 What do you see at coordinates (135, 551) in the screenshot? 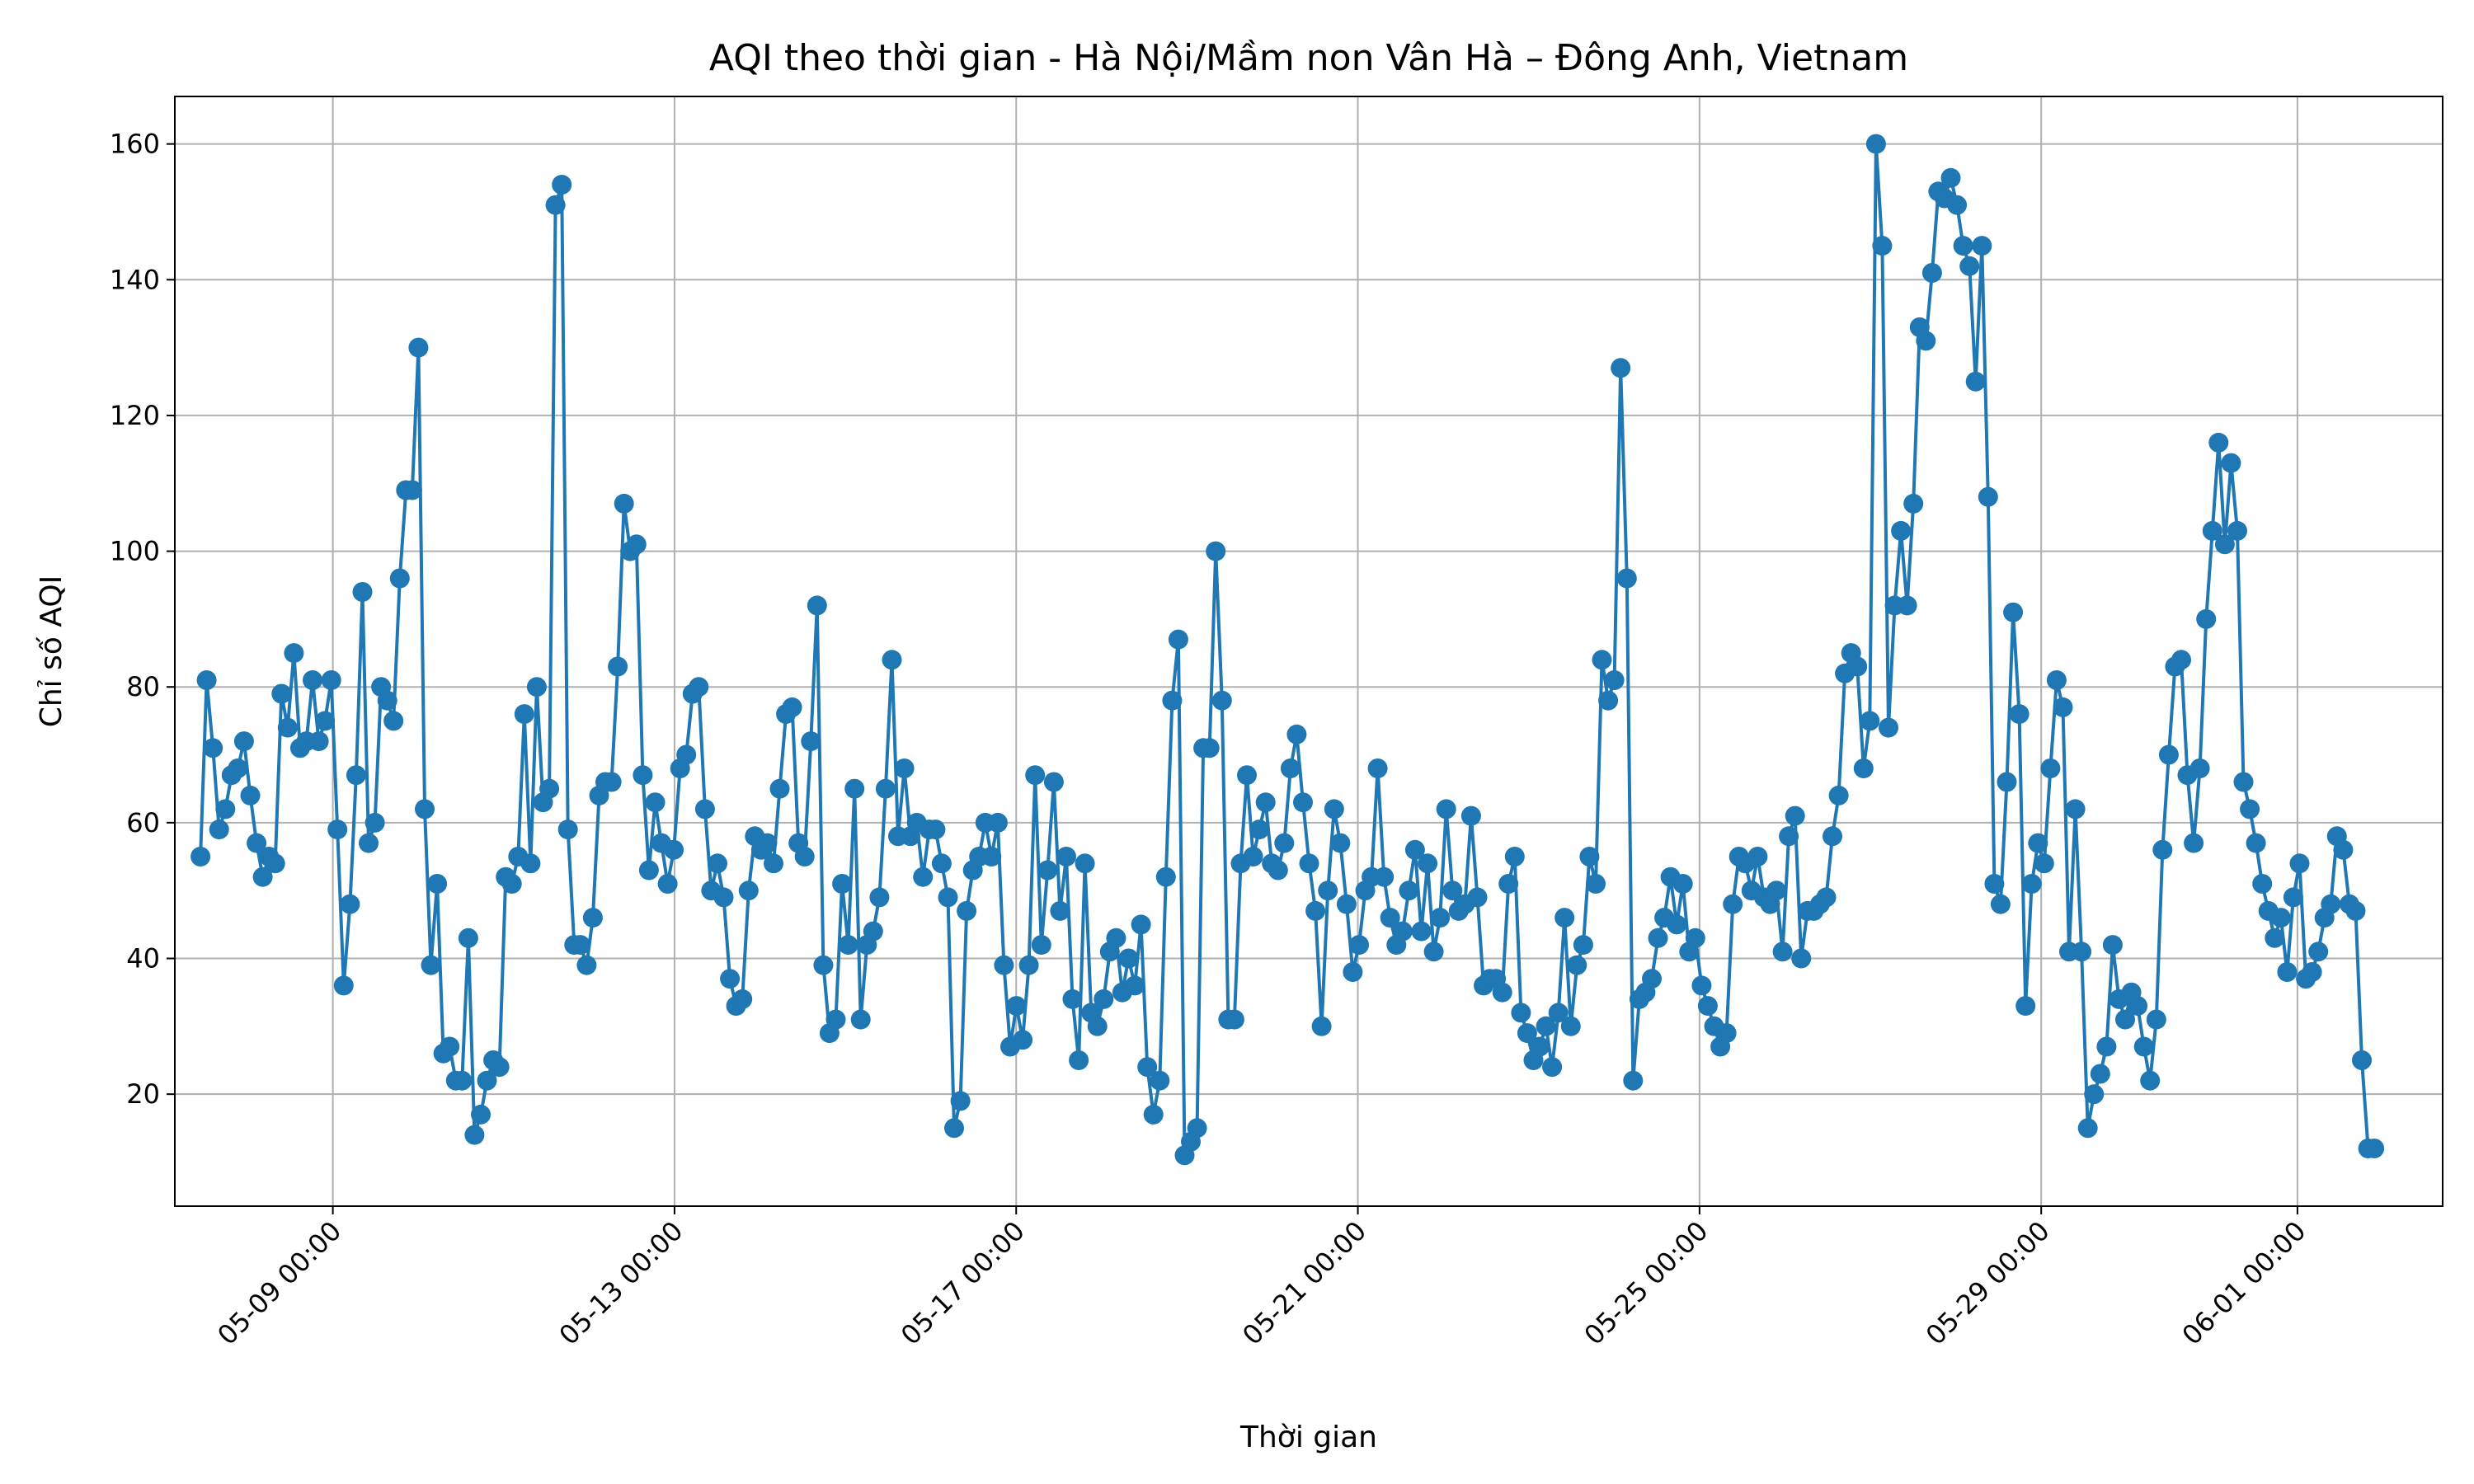
I see `y-tick-label: 100` at bounding box center [135, 551].